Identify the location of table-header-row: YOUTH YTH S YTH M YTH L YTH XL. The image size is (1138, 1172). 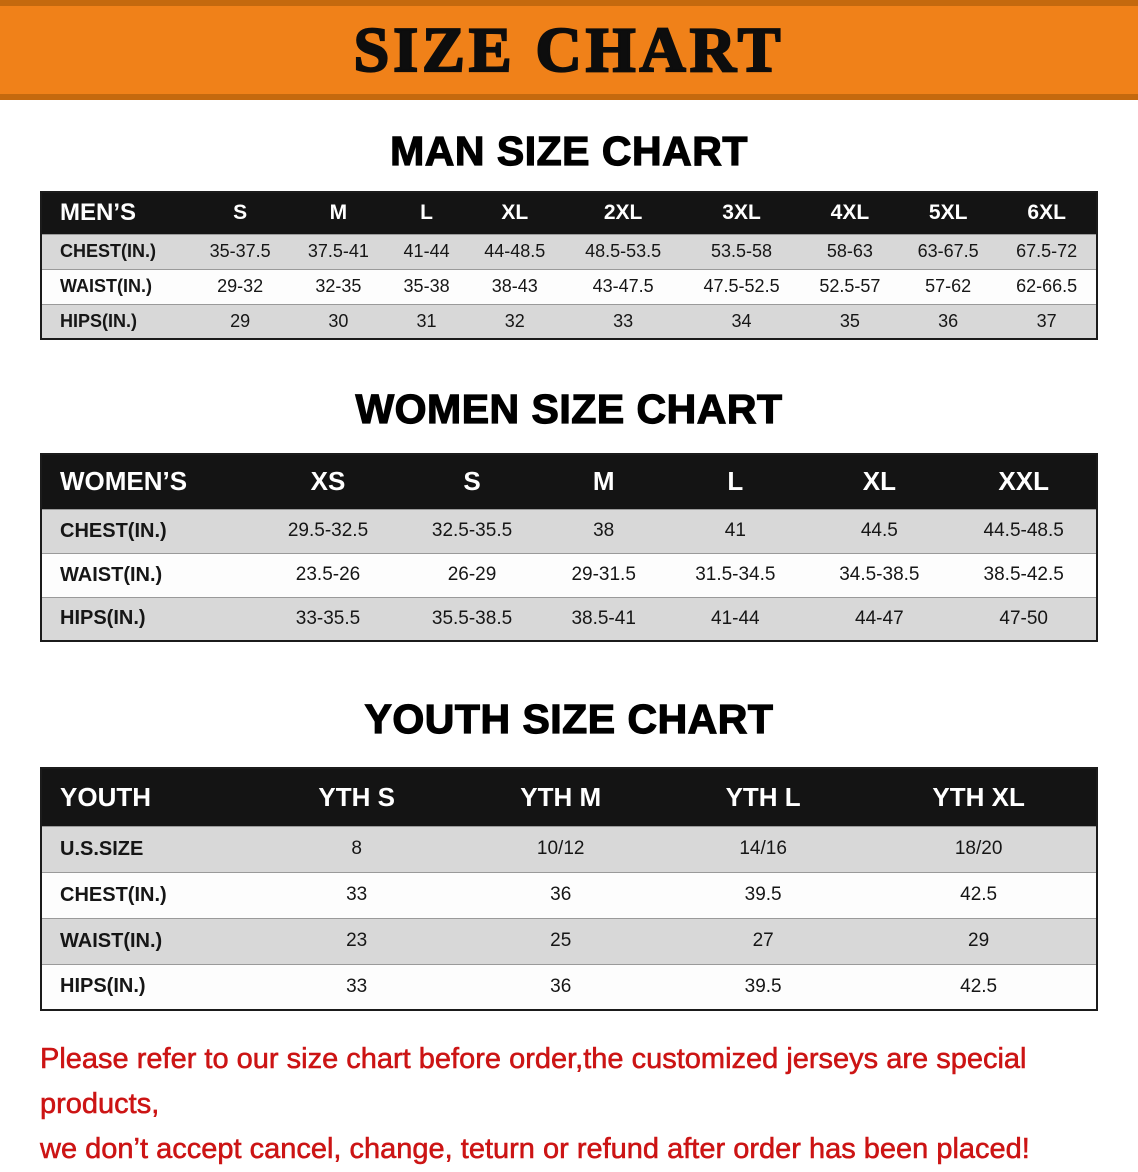
(569, 797).